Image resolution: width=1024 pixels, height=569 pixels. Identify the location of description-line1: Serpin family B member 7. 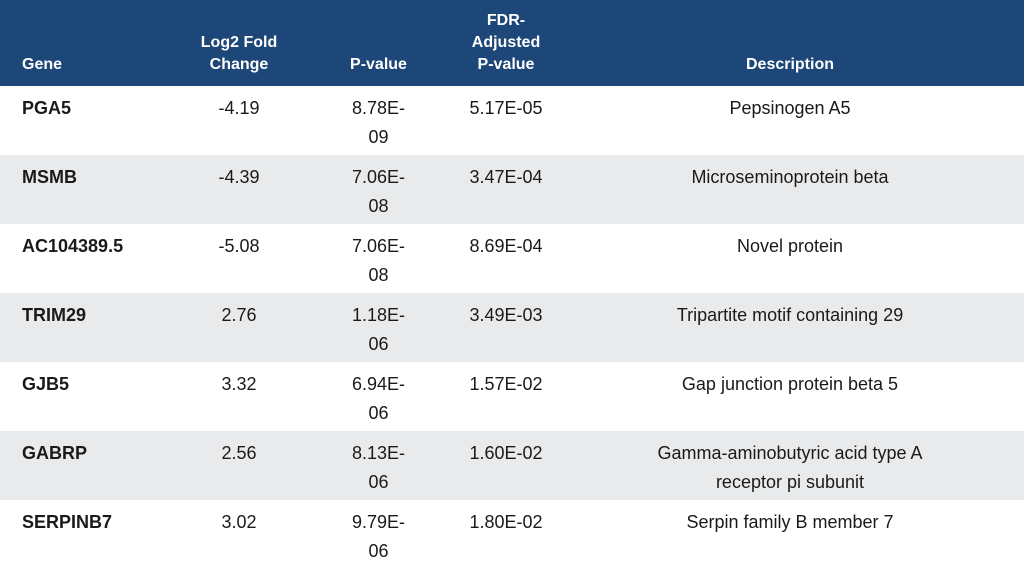
(790, 522).